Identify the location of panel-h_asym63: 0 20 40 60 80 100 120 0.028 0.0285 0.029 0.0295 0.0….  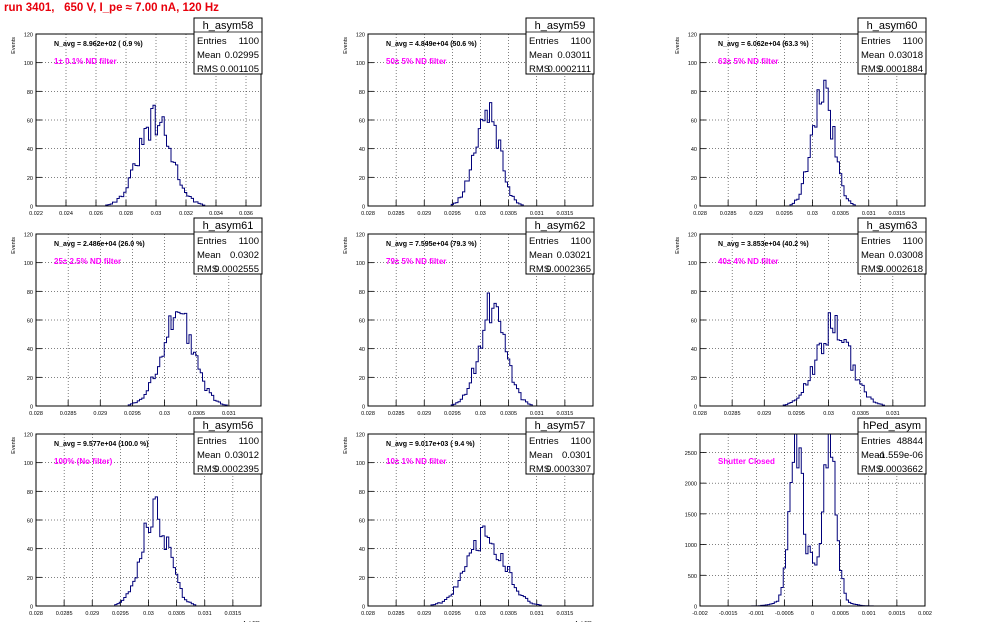
(801, 322).